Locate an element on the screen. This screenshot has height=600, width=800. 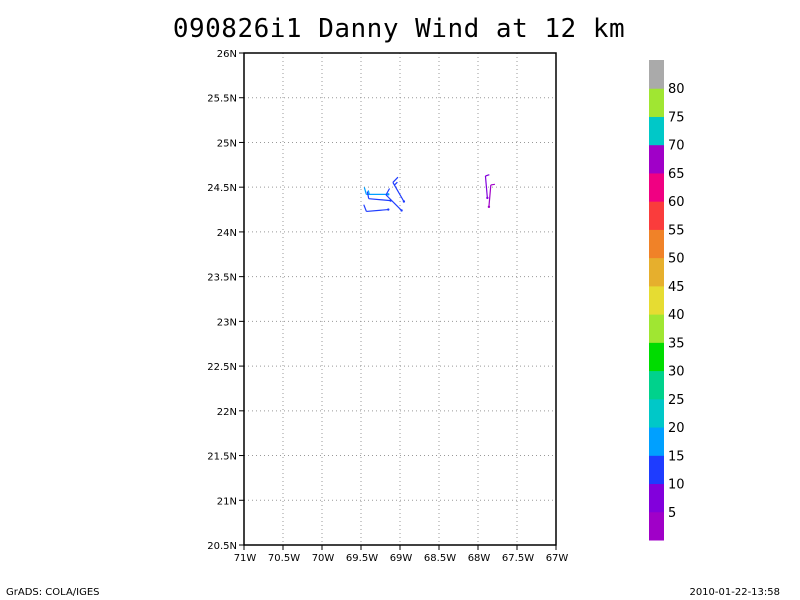
x-tick-label: 70.5W is located at coordinates (284, 558).